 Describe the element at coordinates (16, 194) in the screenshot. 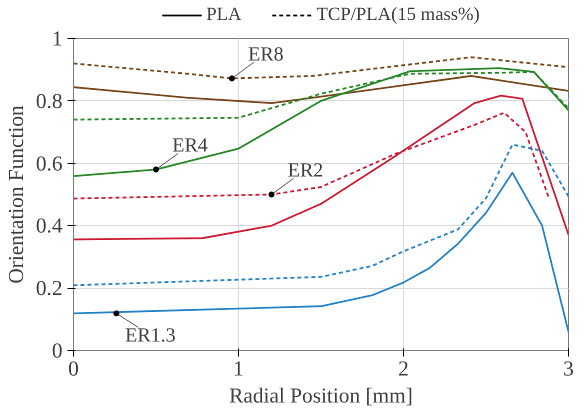

I see `y-axis-title: Orientation Function` at that location.